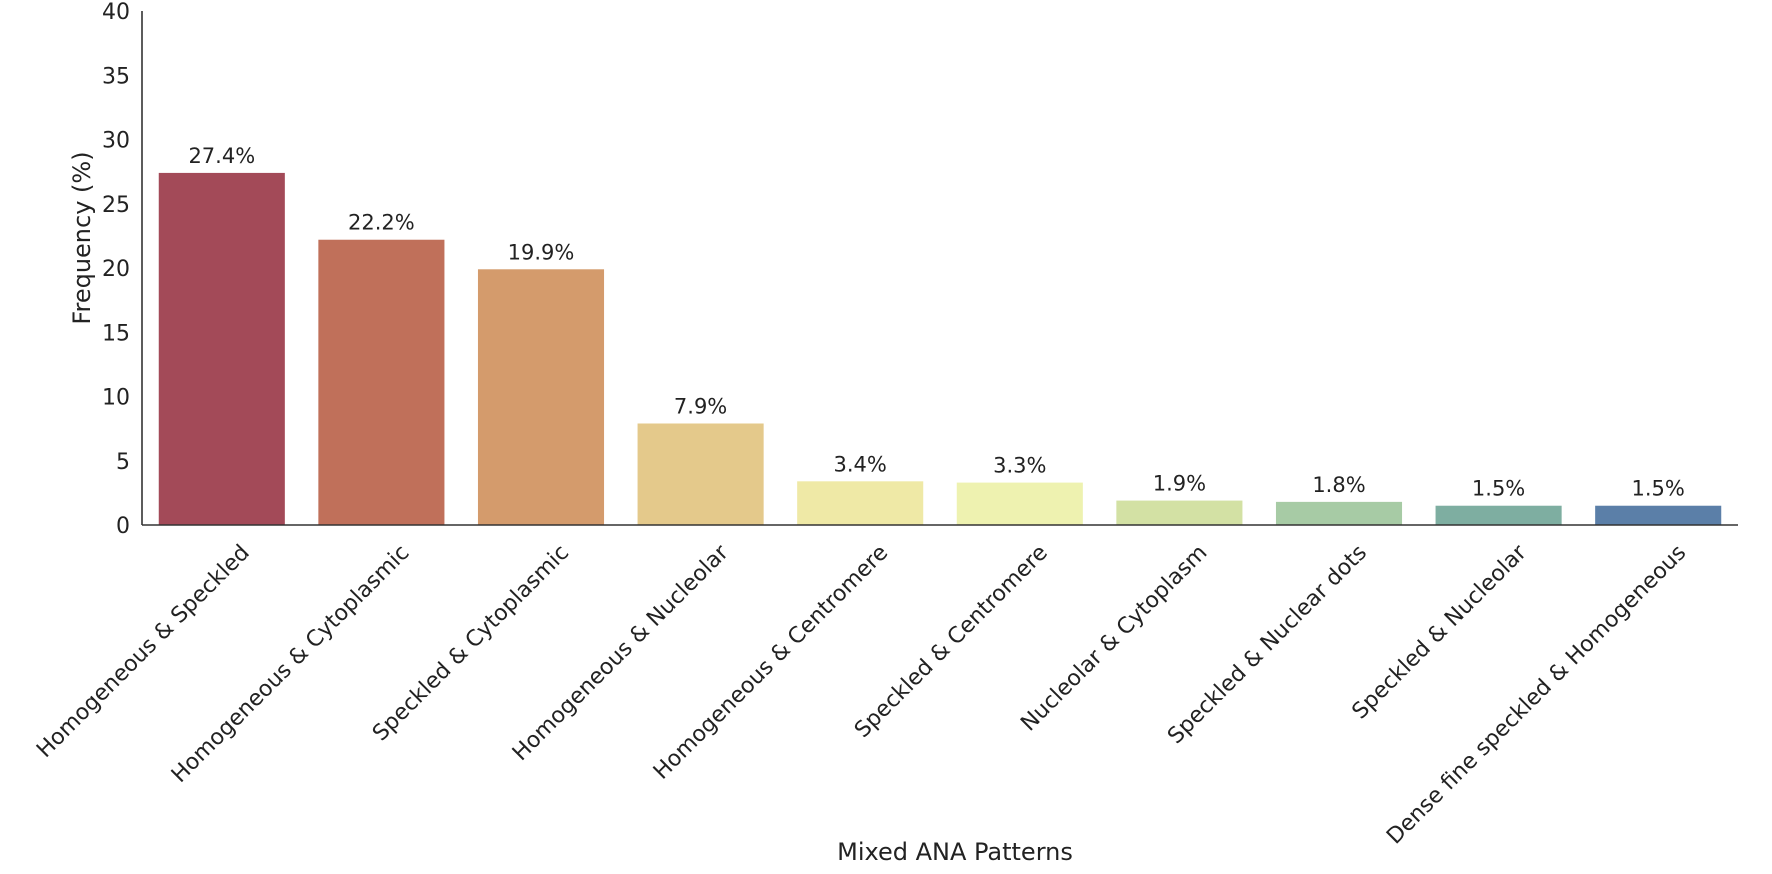  I want to click on y-tick-label: 40, so click(116, 12).